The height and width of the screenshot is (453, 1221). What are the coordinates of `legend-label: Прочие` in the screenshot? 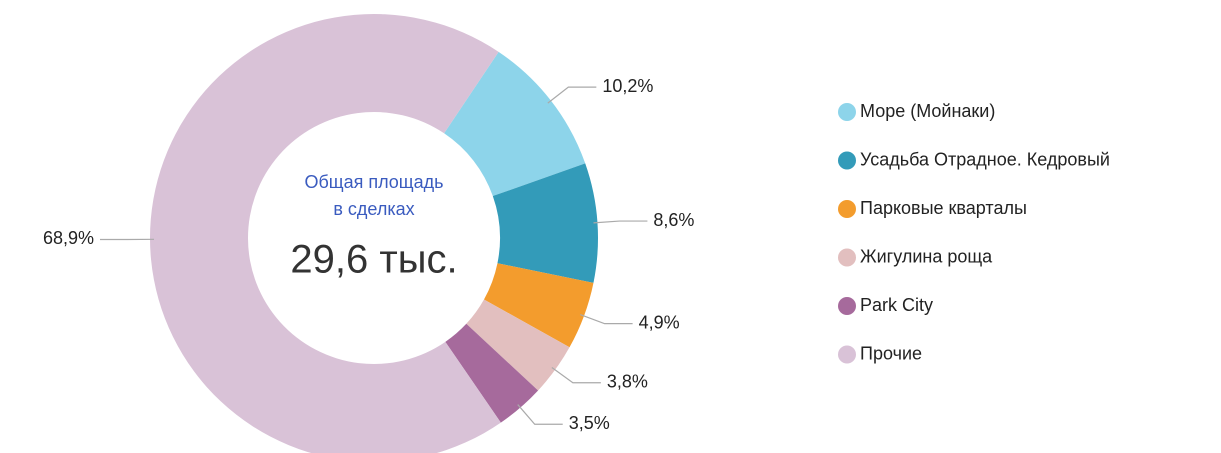 It's located at (891, 353).